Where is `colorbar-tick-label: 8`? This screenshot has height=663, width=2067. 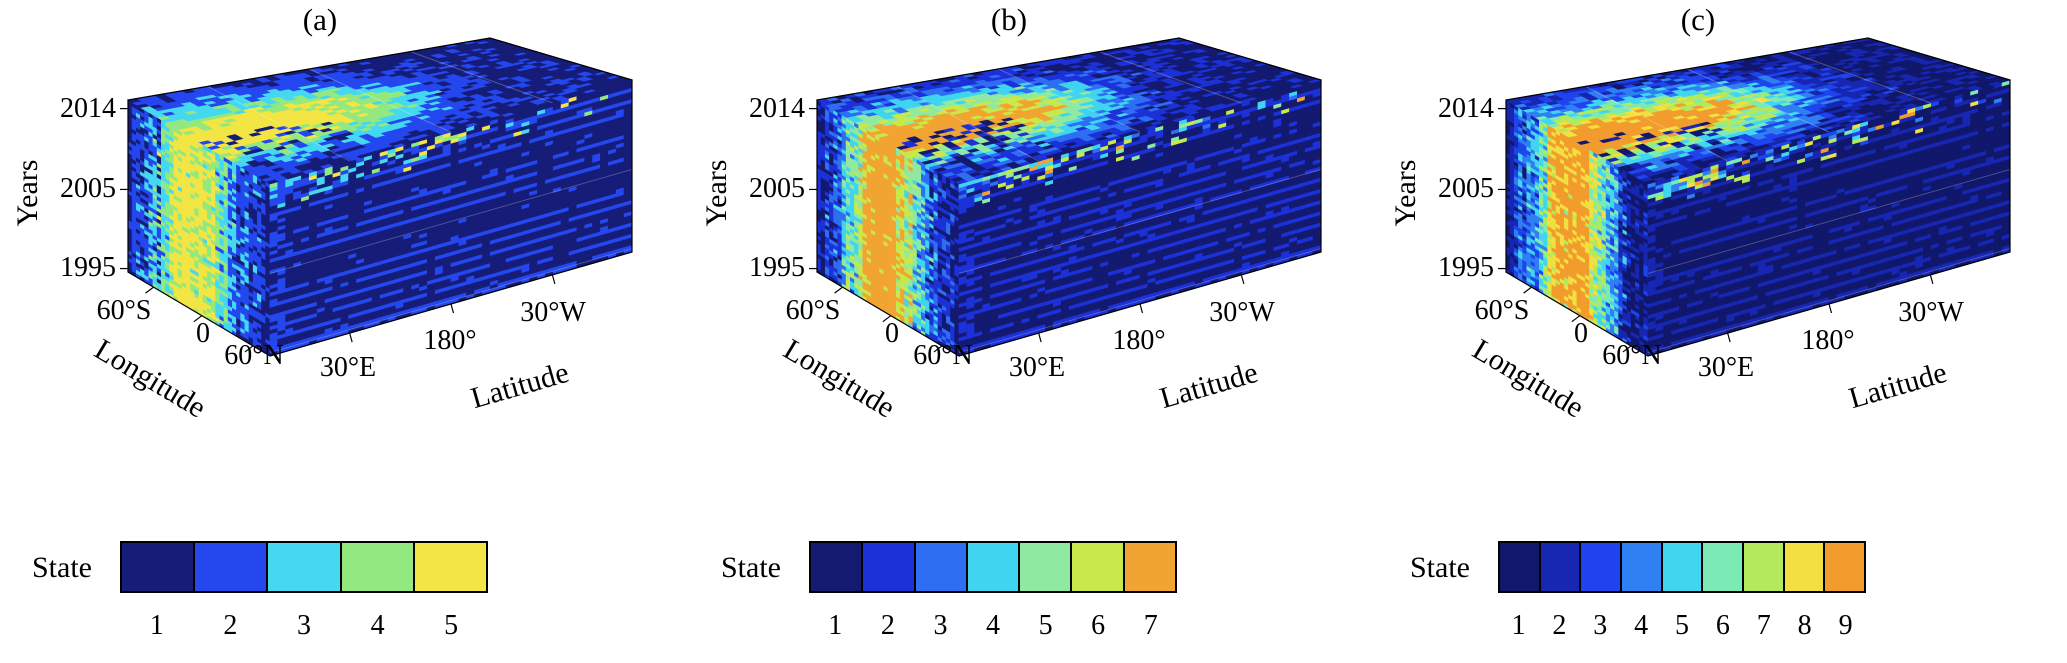 colorbar-tick-label: 8 is located at coordinates (1804, 625).